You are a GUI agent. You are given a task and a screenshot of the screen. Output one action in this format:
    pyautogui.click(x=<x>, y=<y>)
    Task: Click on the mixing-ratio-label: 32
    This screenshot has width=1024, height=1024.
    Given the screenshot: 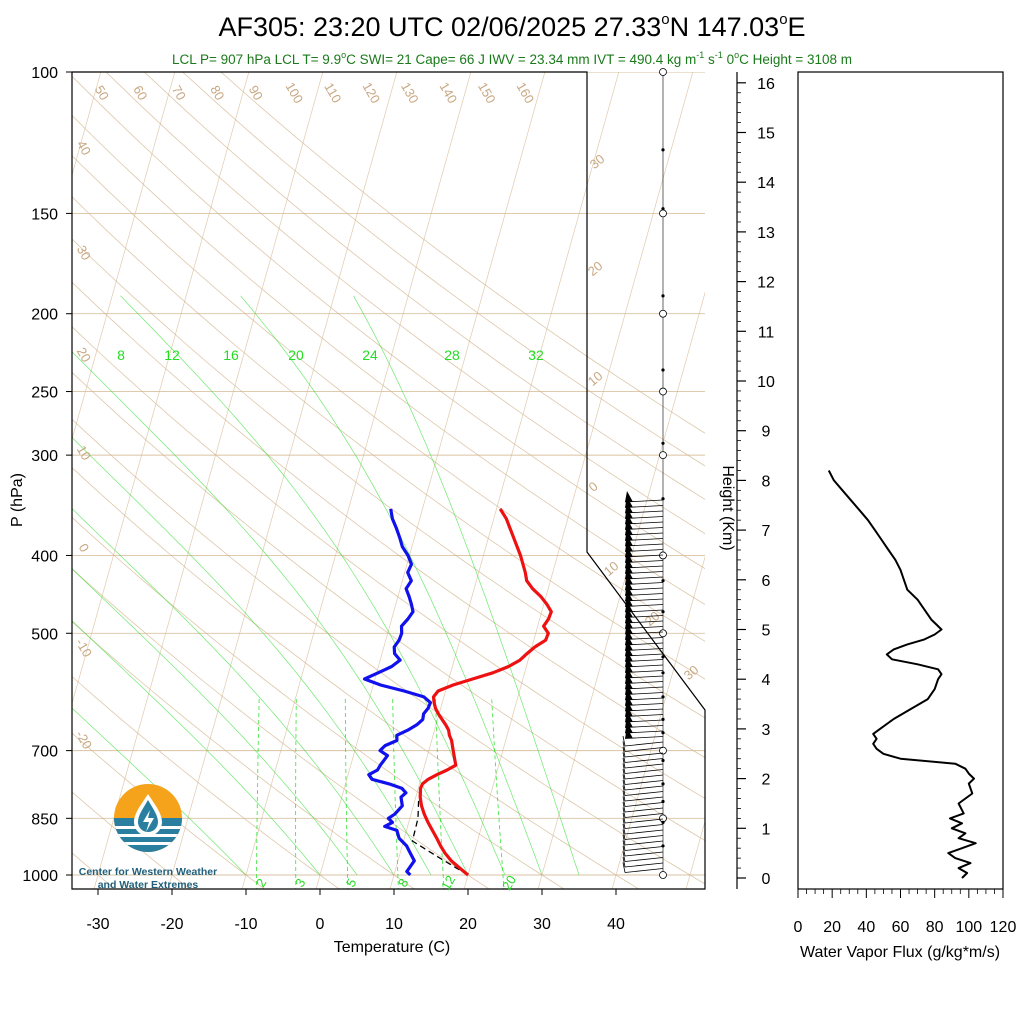 What is the action you would take?
    pyautogui.click(x=536, y=355)
    